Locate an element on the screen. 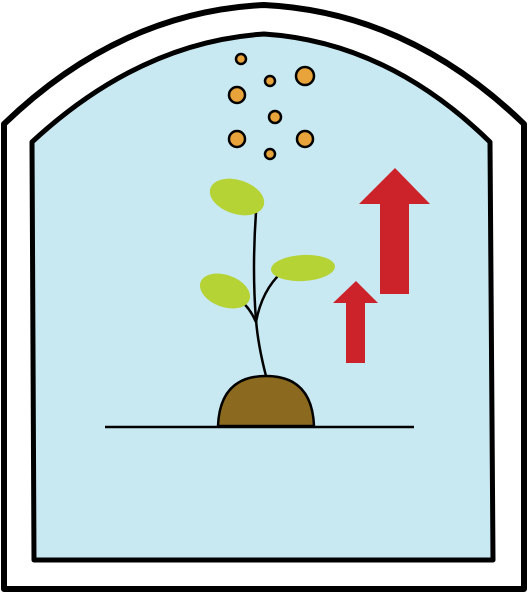 Image resolution: width=528 pixels, height=593 pixels. arrow-large is located at coordinates (394, 231).